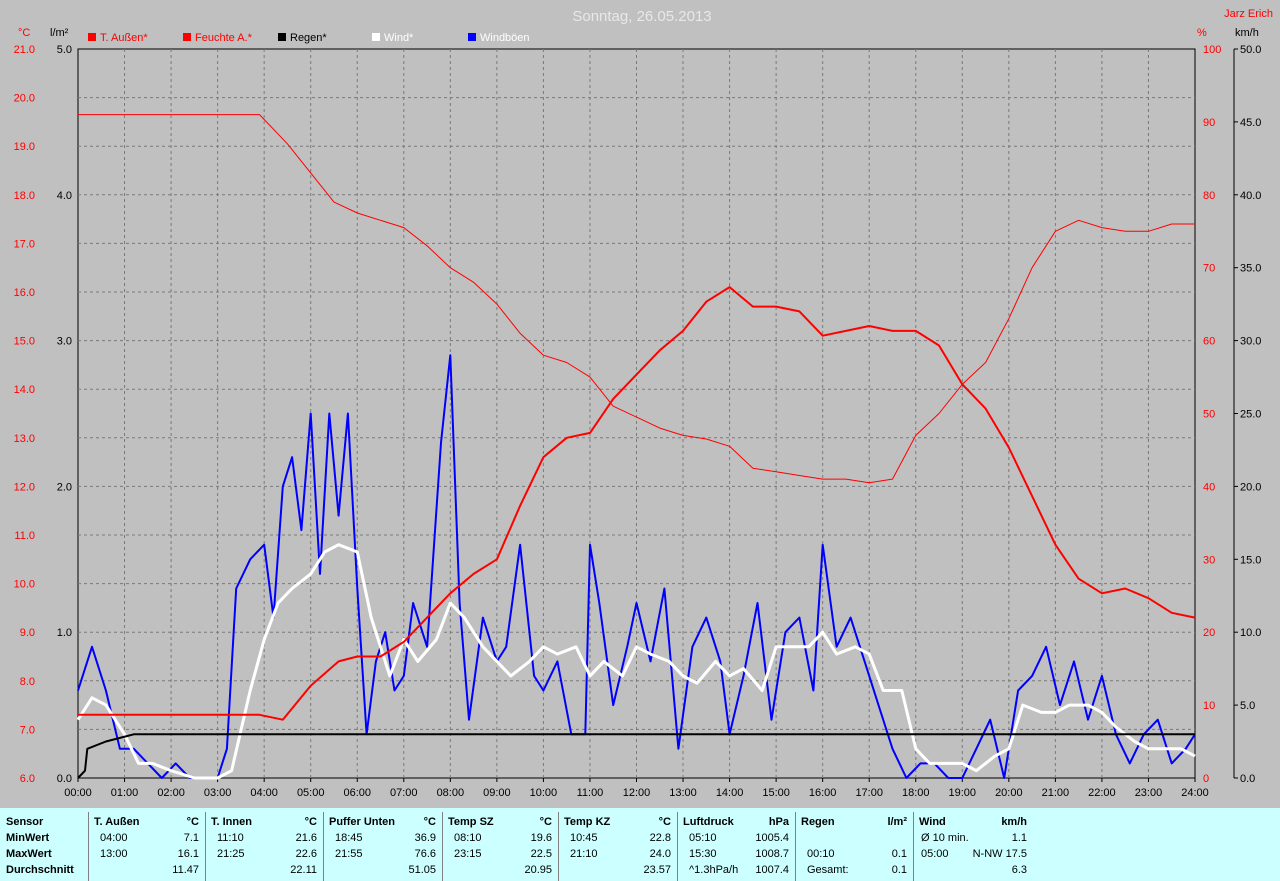 Image resolution: width=1280 pixels, height=881 pixels. I want to click on stats-value: 24.0, so click(660, 854).